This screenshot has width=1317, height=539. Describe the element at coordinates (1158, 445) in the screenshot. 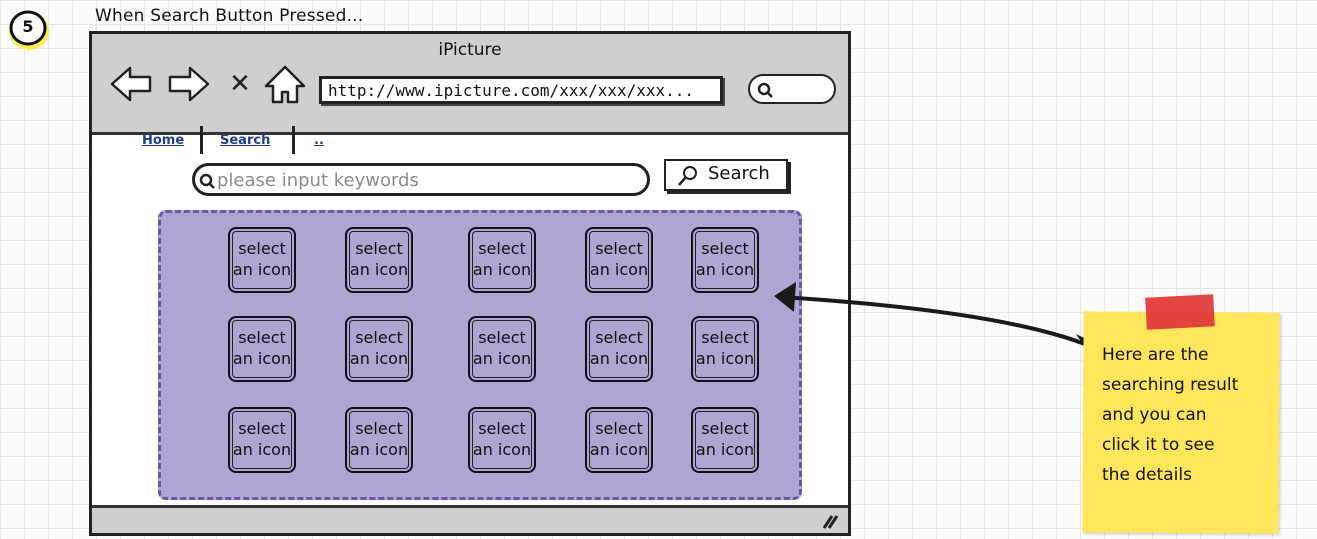

I see `note-line: click it to see` at that location.